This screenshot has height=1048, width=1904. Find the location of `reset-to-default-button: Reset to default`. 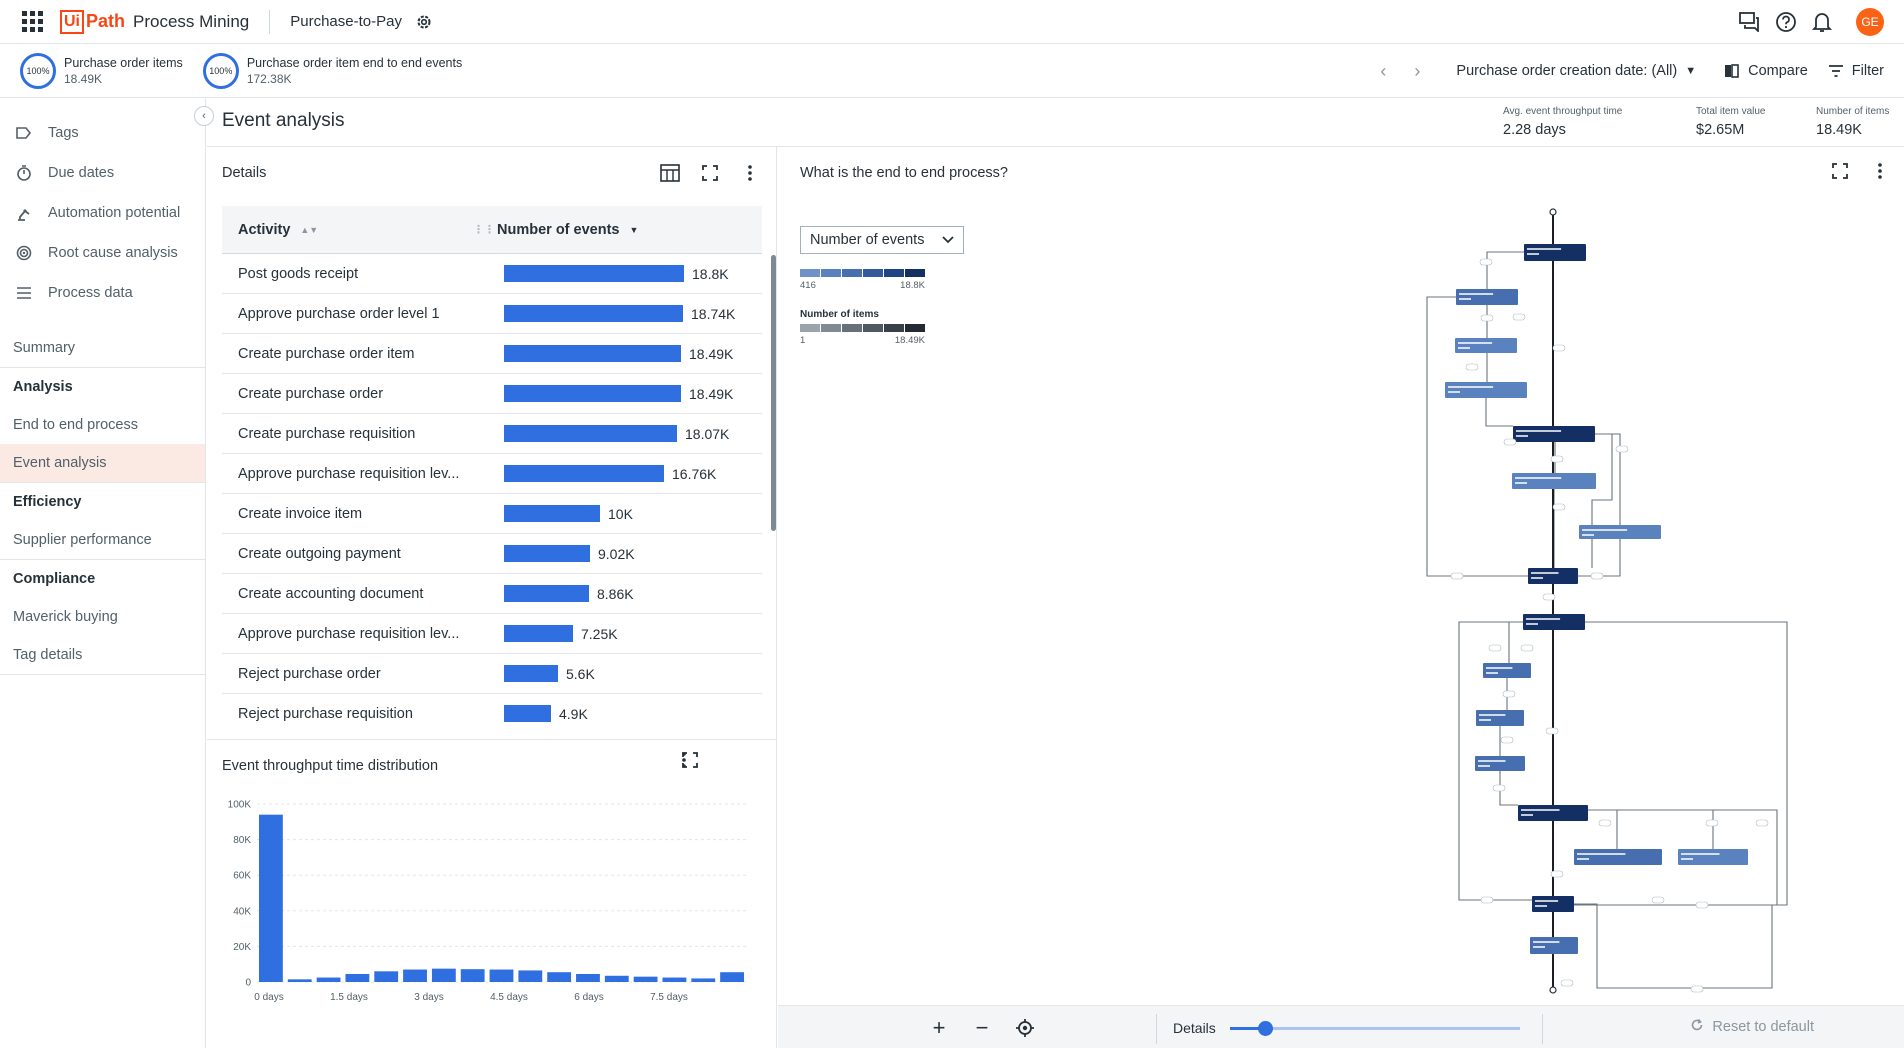

reset-to-default-button: Reset to default is located at coordinates (1752, 1027).